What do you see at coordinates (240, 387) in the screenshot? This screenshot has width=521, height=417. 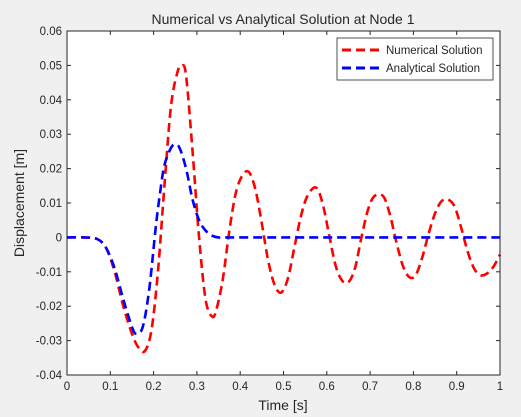 I see `x-tick-label: 0.4` at bounding box center [240, 387].